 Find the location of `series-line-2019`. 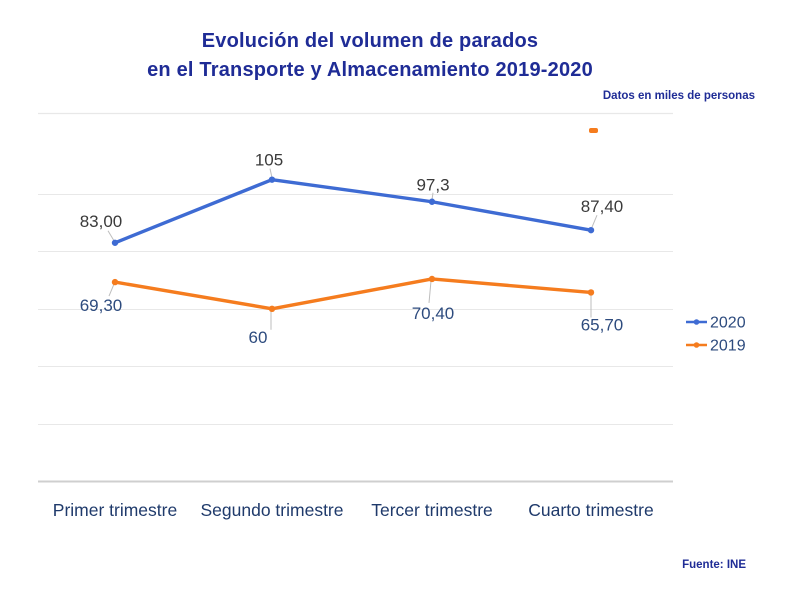

series-line-2019 is located at coordinates (353, 294).